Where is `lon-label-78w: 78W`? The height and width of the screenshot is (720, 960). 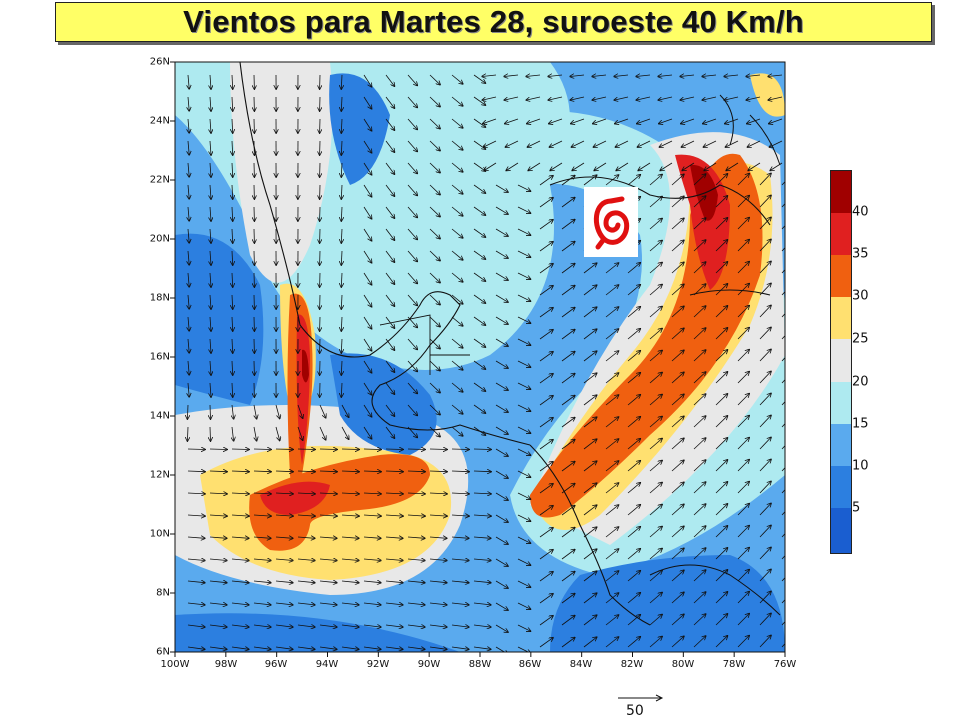
lon-label-78w: 78W is located at coordinates (734, 664).